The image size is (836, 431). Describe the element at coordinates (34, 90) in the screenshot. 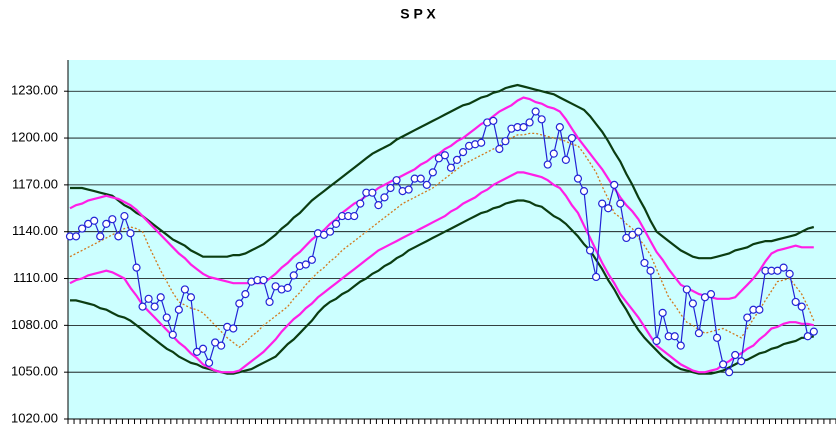

I see `y-tick-label: 1230.00` at that location.